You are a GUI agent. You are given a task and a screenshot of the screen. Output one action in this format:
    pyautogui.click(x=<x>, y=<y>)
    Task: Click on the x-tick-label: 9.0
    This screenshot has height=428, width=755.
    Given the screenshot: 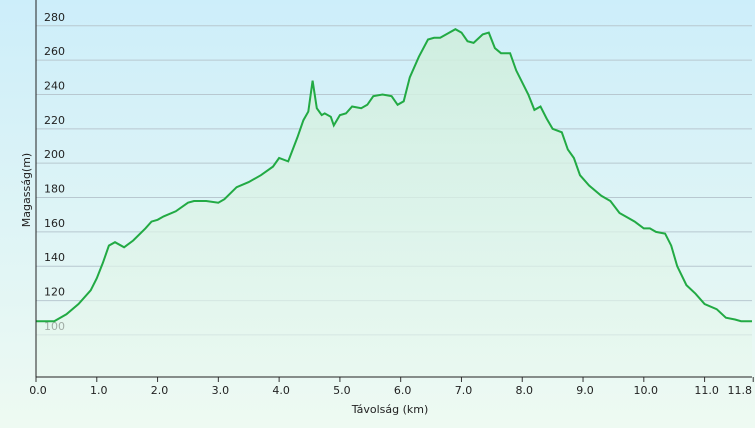 What is the action you would take?
    pyautogui.click(x=585, y=390)
    